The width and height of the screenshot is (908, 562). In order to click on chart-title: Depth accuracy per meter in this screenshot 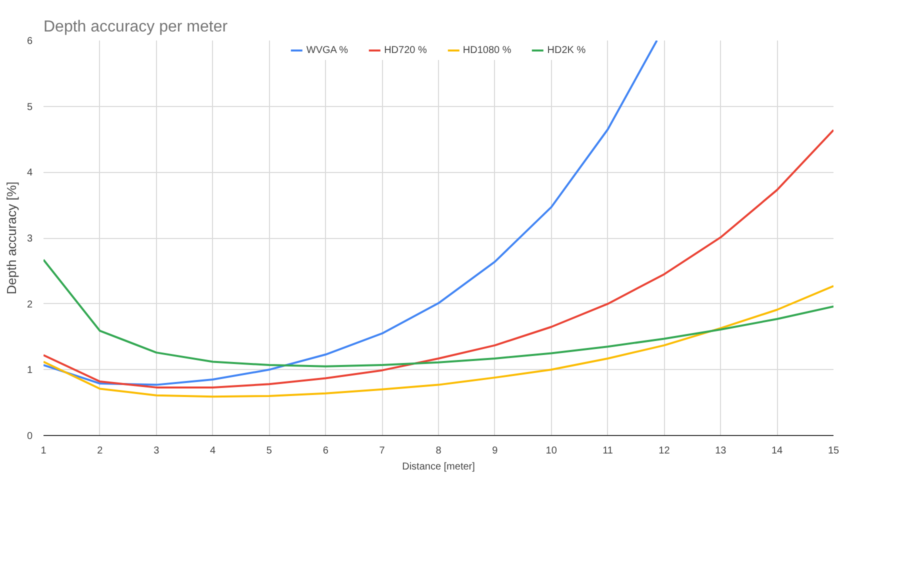, I will do `click(136, 27)`.